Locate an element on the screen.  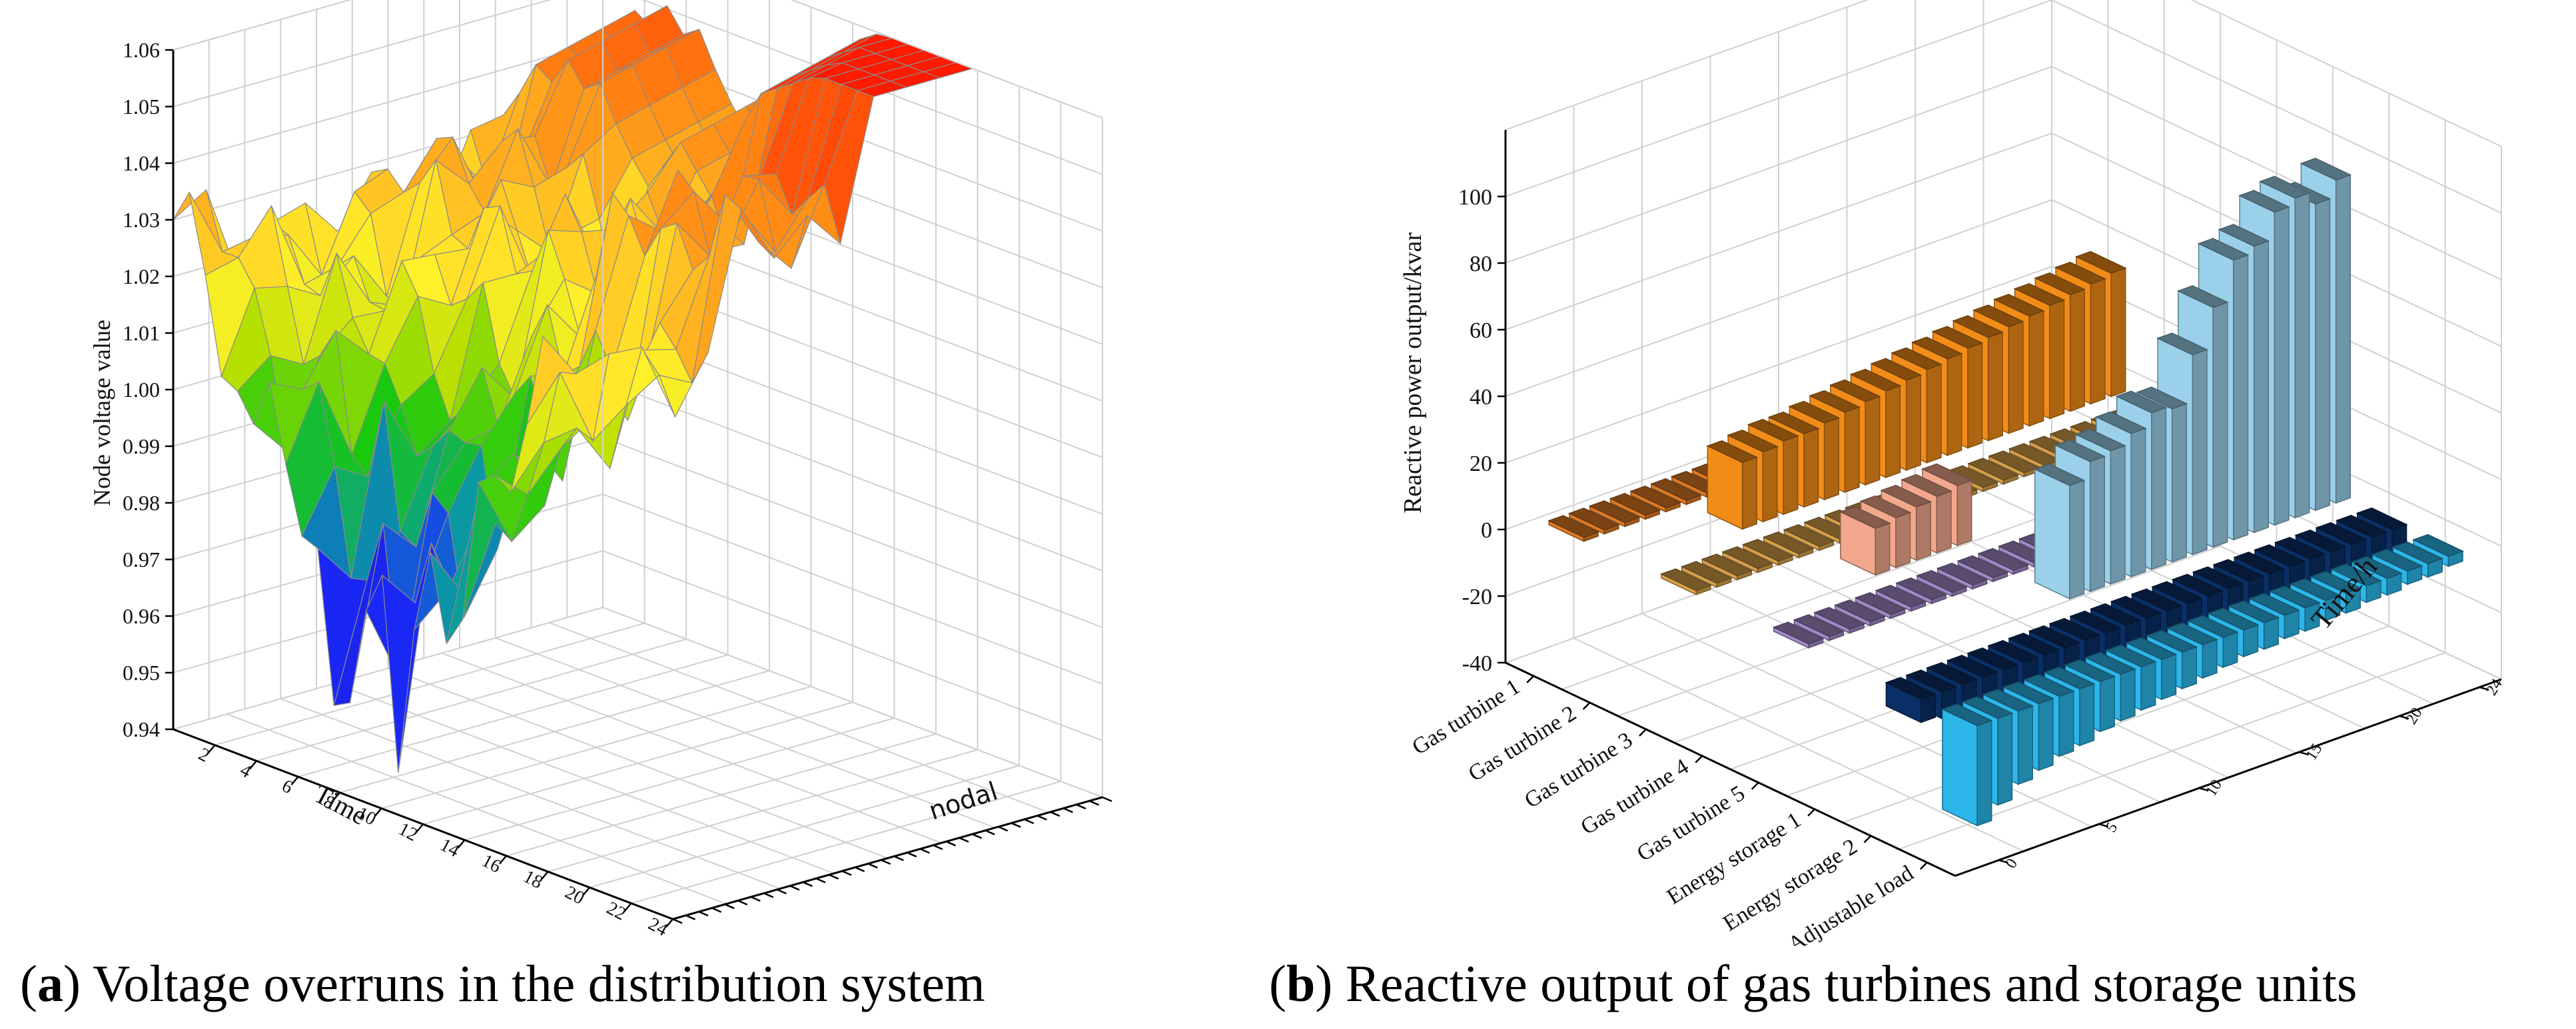
z-tick-label: 1.06 is located at coordinates (141, 50).